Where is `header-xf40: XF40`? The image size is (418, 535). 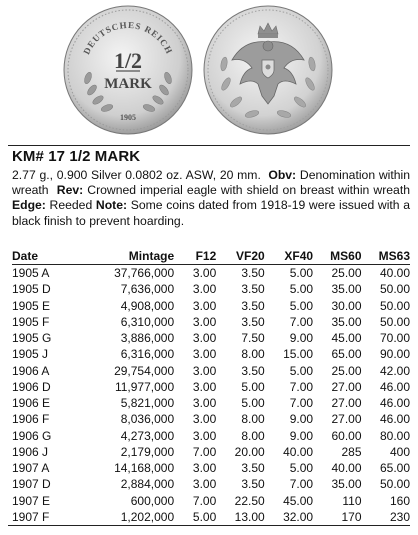 header-xf40: XF40 is located at coordinates (299, 256).